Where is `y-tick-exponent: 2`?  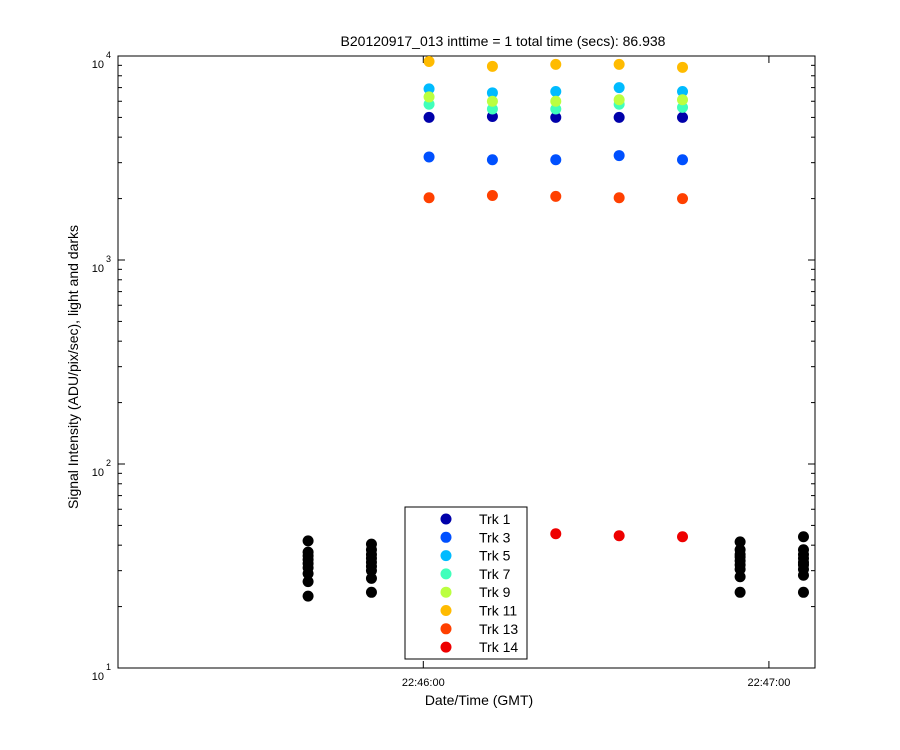
y-tick-exponent: 2 is located at coordinates (108, 463).